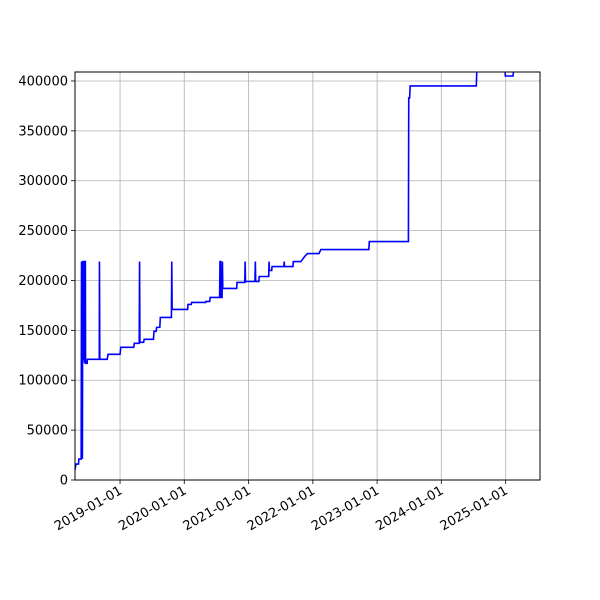 The height and width of the screenshot is (600, 600). I want to click on y-tick-label: 0, so click(64, 481).